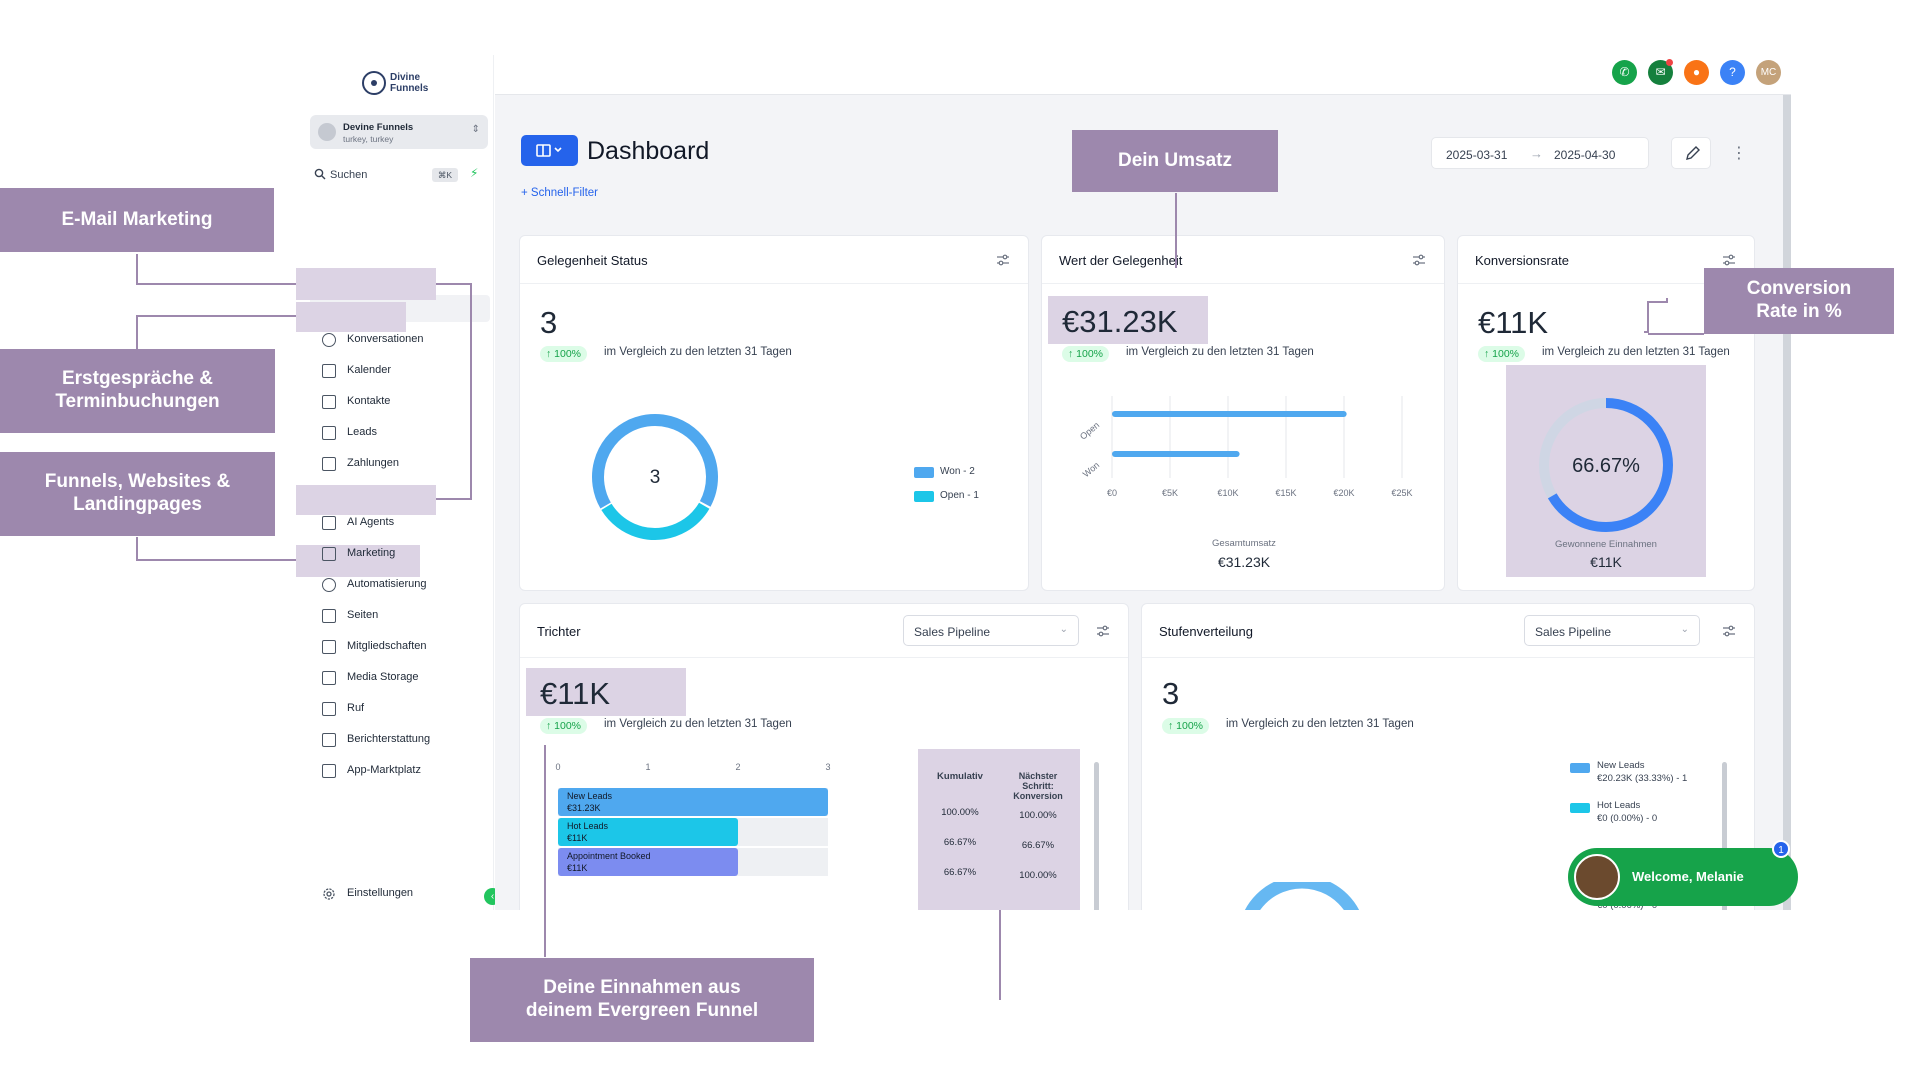 The height and width of the screenshot is (1080, 1920). Describe the element at coordinates (655, 477) in the screenshot. I see `donut-slice-won` at that location.